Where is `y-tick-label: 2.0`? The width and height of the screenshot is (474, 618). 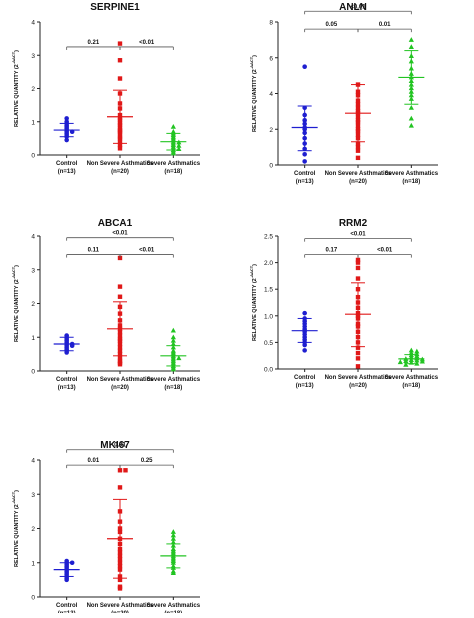 y-tick-label: 2.0 is located at coordinates (268, 263).